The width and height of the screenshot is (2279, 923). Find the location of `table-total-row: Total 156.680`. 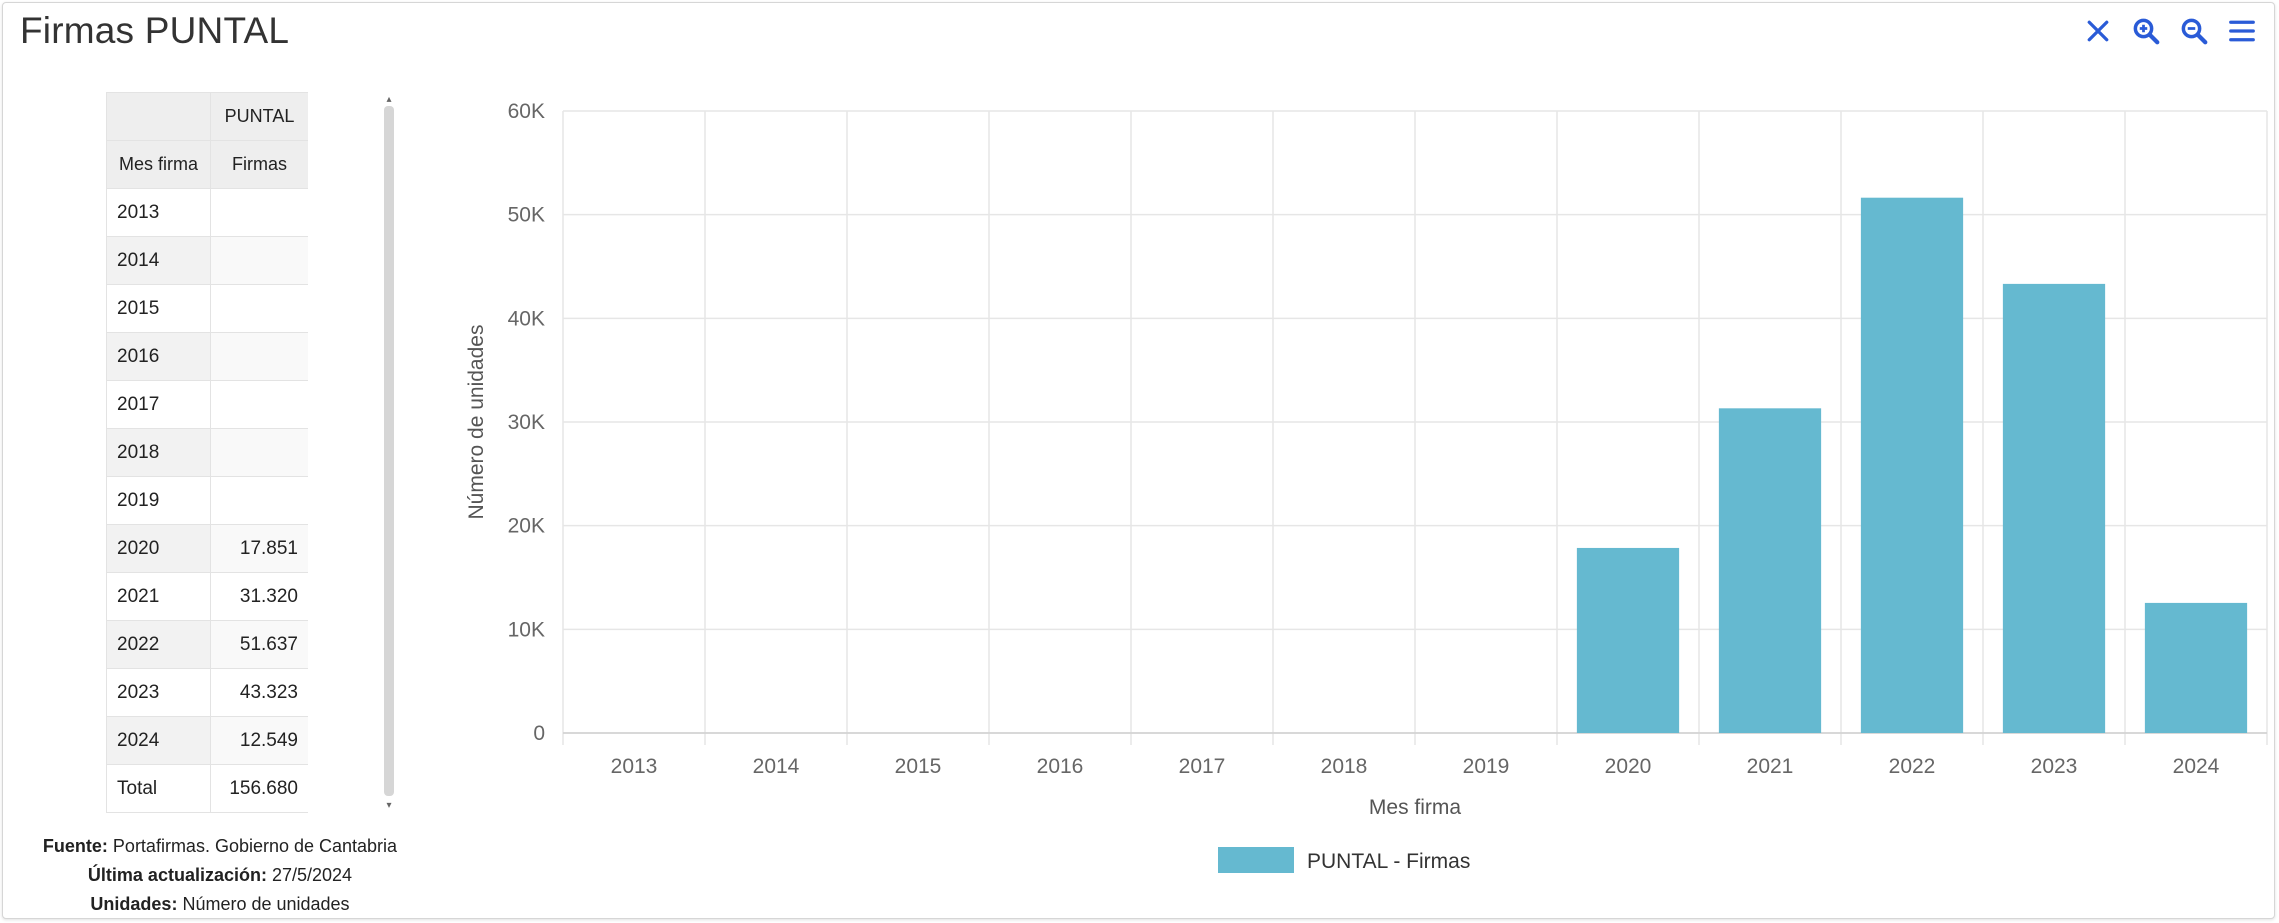

table-total-row: Total 156.680 is located at coordinates (207, 788).